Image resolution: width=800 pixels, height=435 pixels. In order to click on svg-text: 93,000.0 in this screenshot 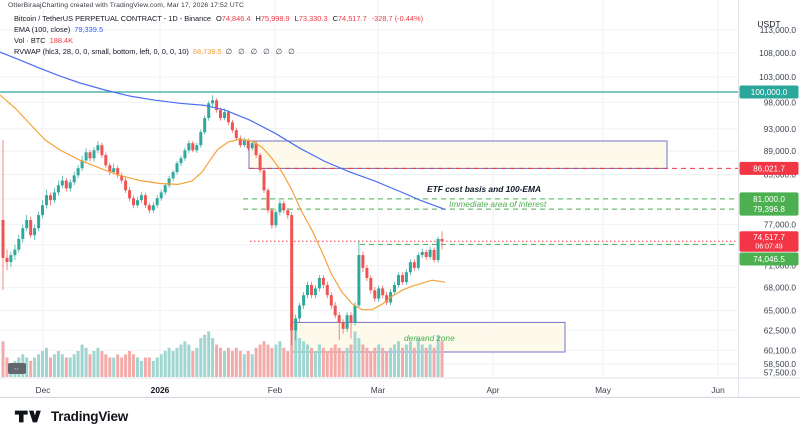, I will do `click(780, 129)`.